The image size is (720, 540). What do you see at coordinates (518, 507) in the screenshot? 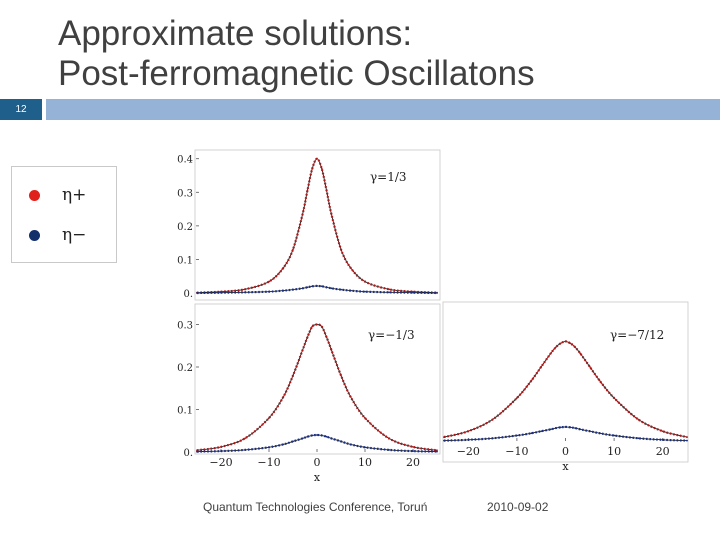
I see `footer-date: 2010-09-02` at bounding box center [518, 507].